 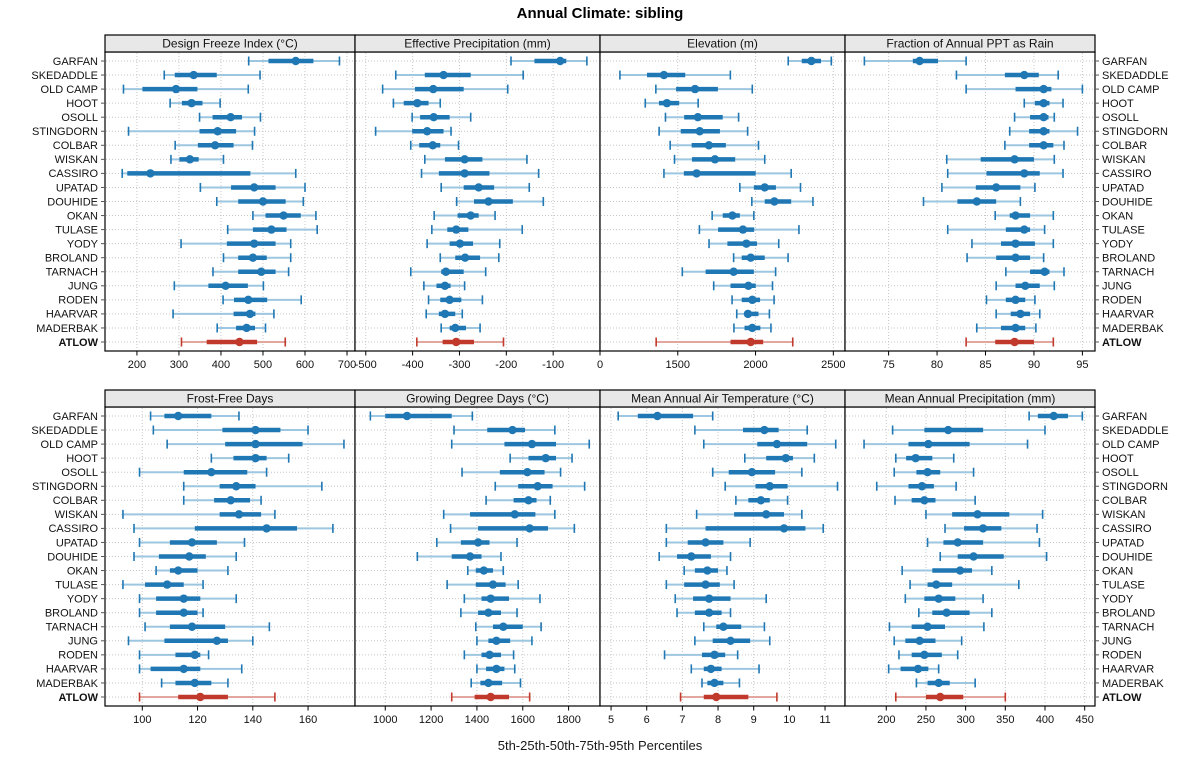 I want to click on x-axis-tick-label: 1800, so click(x=568, y=720).